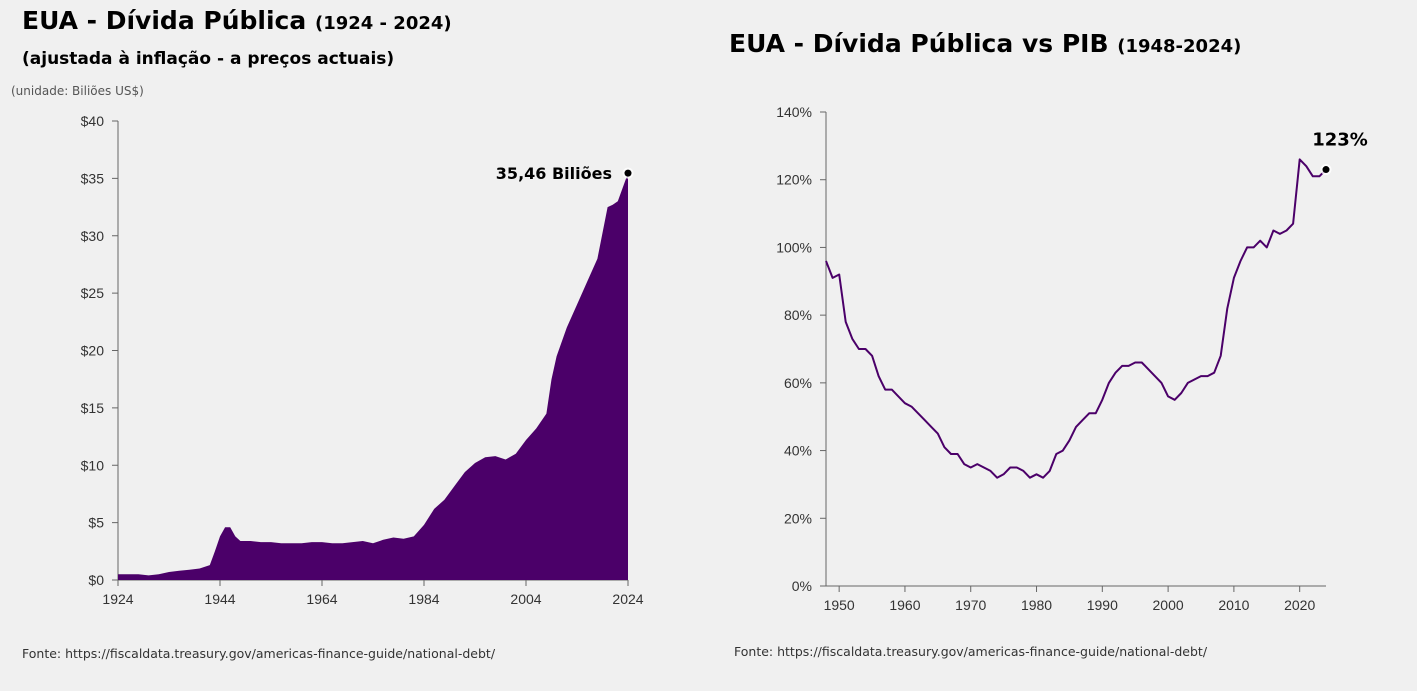 Image resolution: width=1417 pixels, height=691 pixels. I want to click on y-tick-label: 60%, so click(798, 383).